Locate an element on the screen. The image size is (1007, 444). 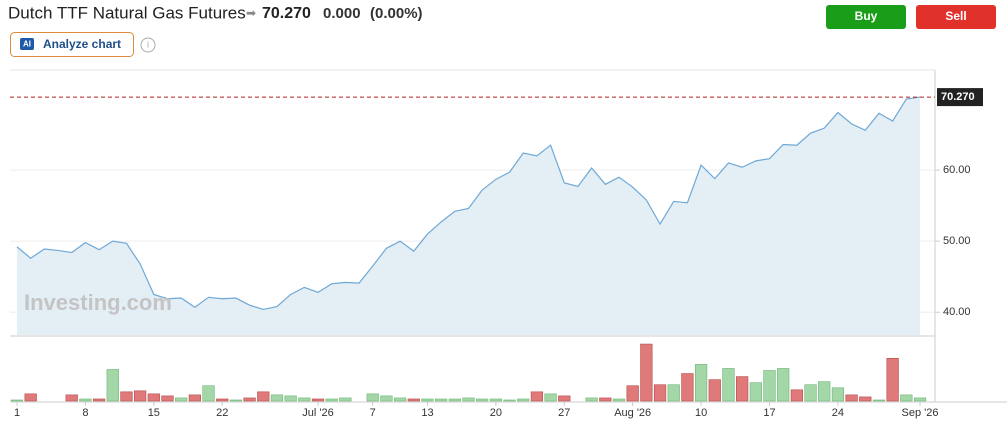
sell-label: Sell is located at coordinates (955, 16).